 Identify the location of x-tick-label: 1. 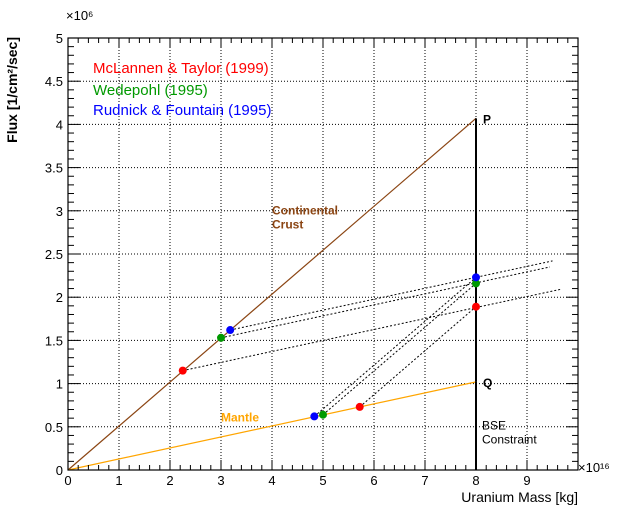
(118, 480).